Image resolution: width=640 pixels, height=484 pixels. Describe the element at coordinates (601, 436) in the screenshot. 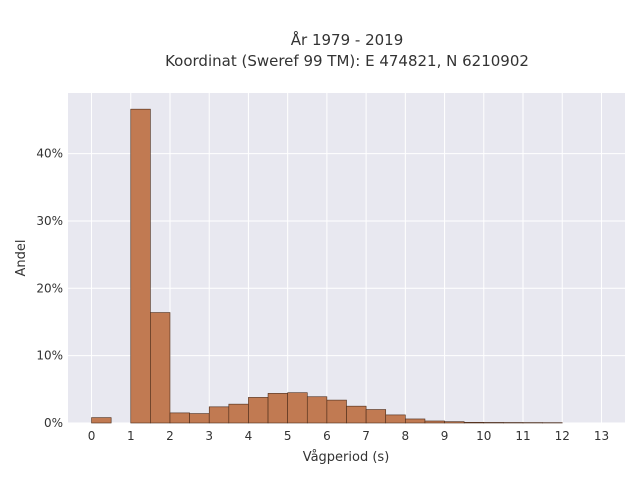

I see `x-tick-label-13: 13` at that location.